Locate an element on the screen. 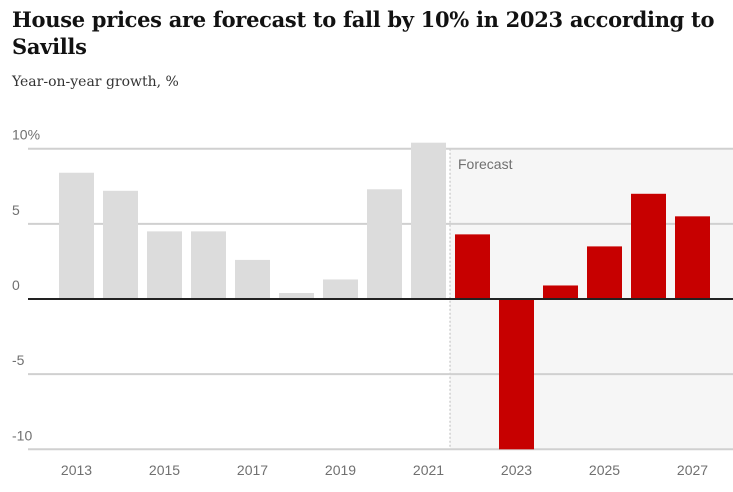  y-tick-label: 5 is located at coordinates (16, 210).